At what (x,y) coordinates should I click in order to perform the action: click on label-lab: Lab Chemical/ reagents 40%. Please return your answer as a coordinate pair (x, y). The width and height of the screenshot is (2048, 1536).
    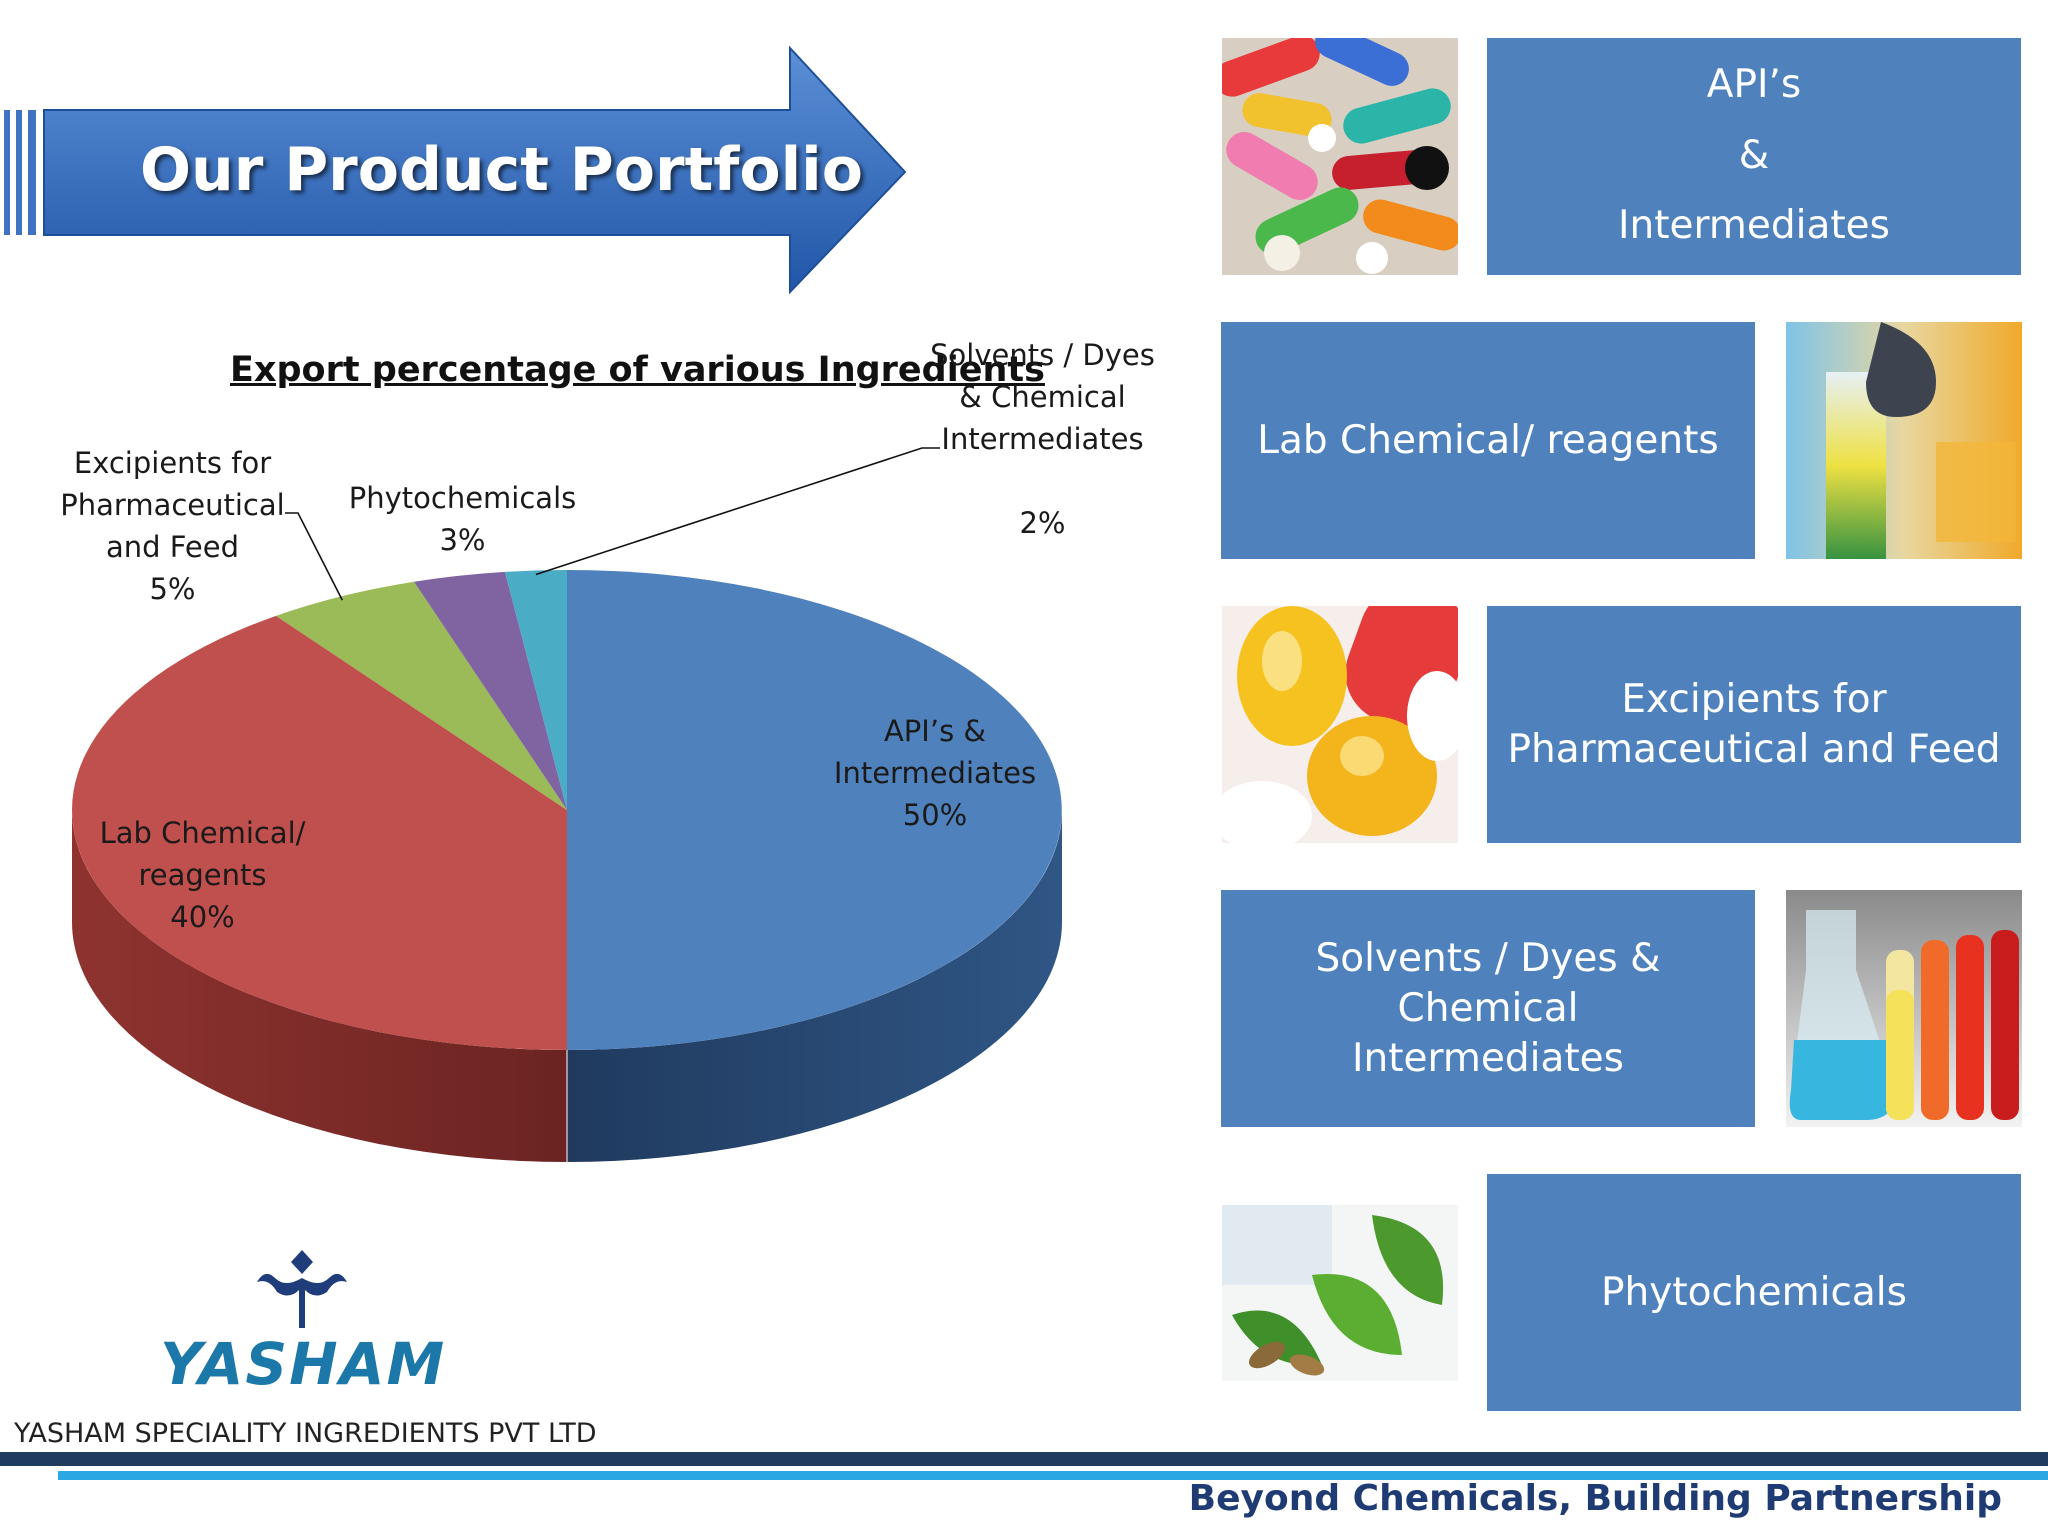
    Looking at the image, I should click on (202, 875).